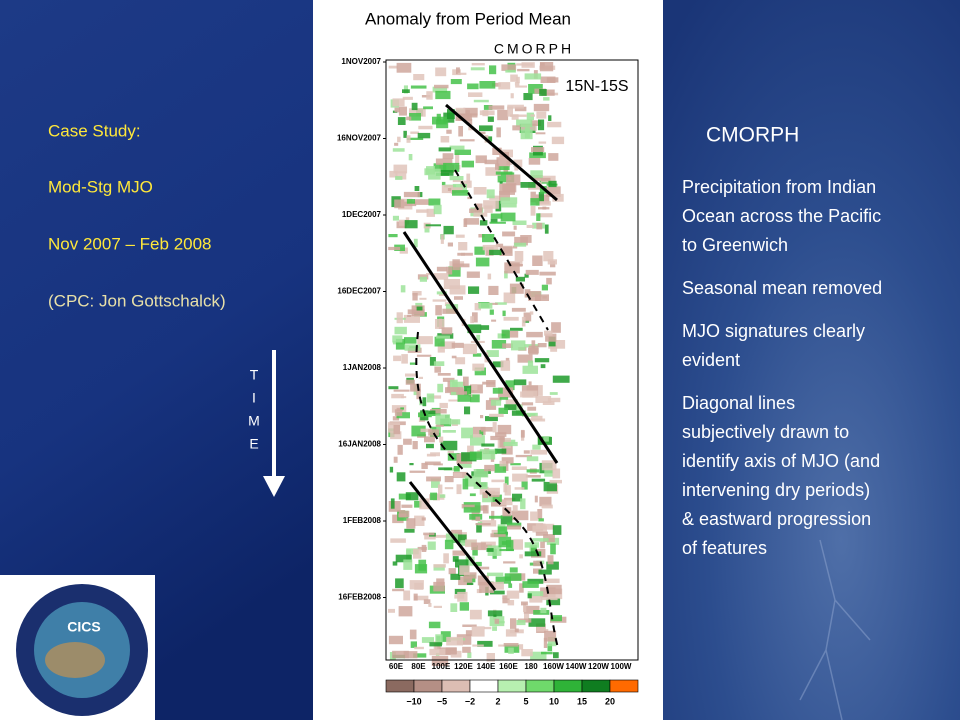  What do you see at coordinates (359, 444) in the screenshot?
I see `y-label: 16JAN2008` at bounding box center [359, 444].